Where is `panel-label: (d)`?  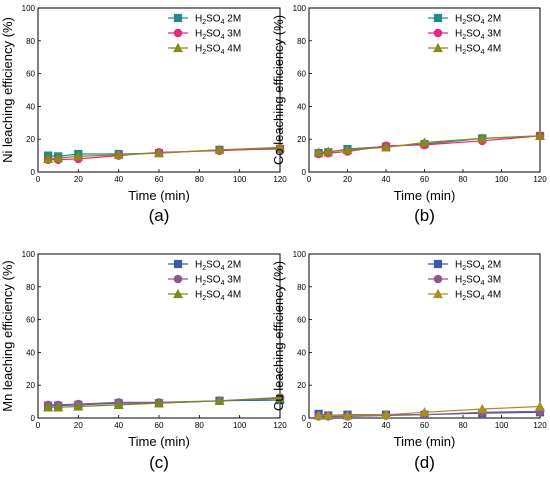
panel-label: (d) is located at coordinates (424, 462).